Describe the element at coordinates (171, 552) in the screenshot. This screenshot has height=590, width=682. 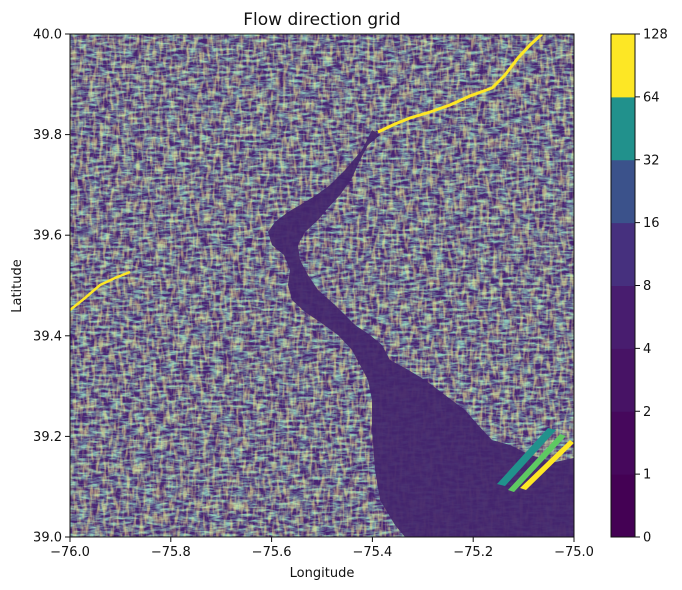
I see `x-tick-label-1: −75.8` at that location.